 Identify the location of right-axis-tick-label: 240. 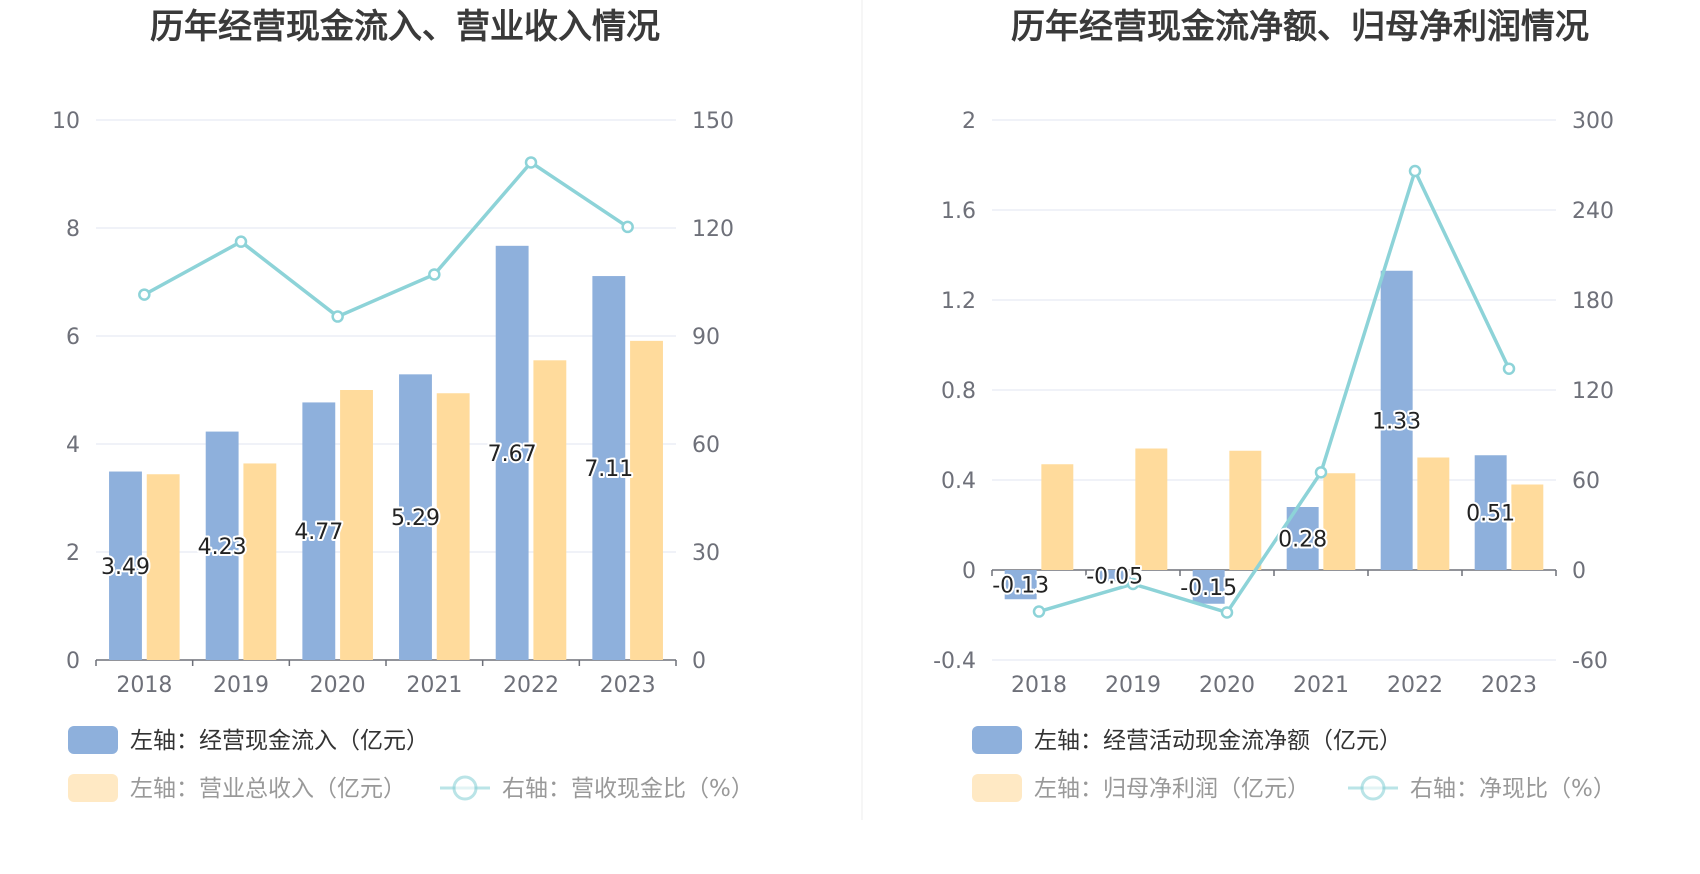
(1593, 211).